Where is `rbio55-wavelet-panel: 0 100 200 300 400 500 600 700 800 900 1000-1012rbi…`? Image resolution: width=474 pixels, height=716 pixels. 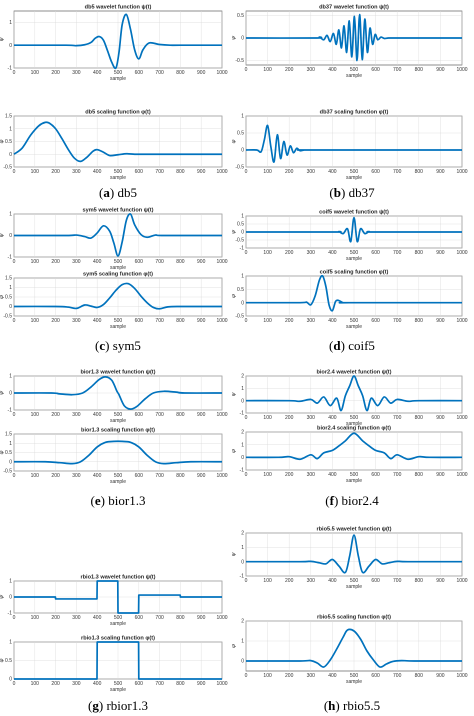 rbio55-wavelet-panel: 0 100 200 300 400 500 600 700 800 900 1000-1012rbi… is located at coordinates (349, 559).